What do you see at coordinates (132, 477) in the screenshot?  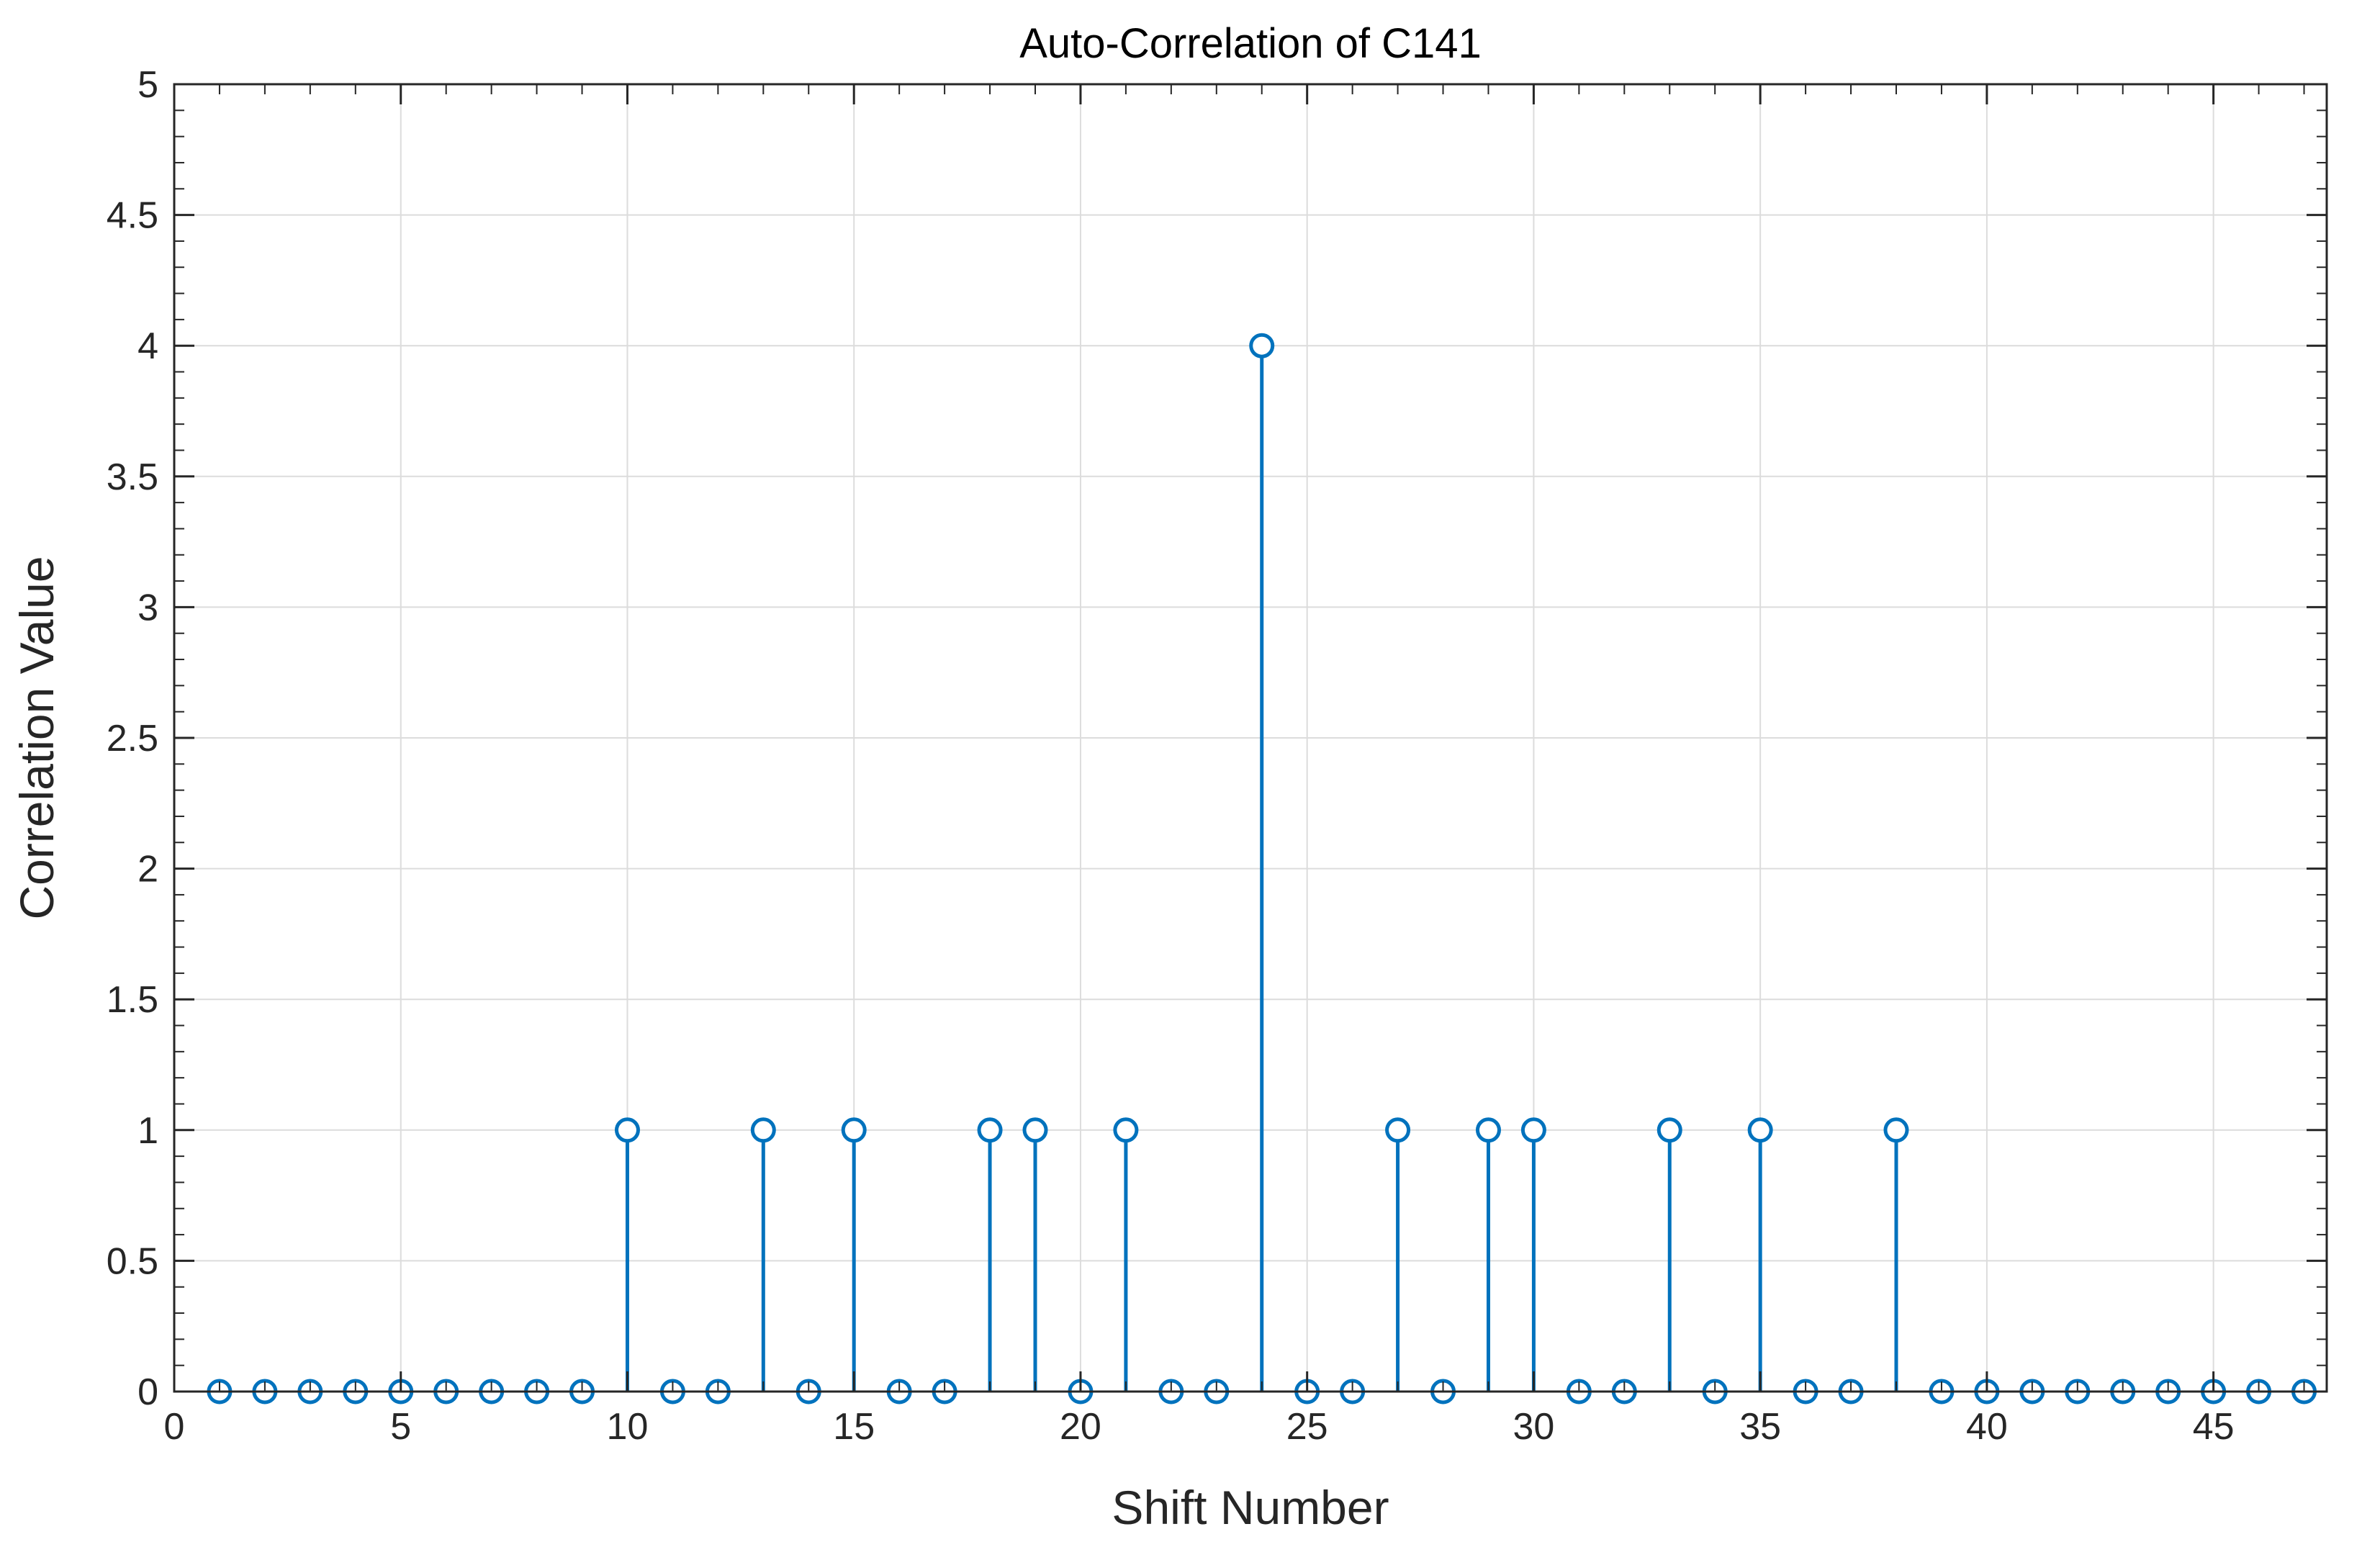 I see `y-tick-label: 3.5` at bounding box center [132, 477].